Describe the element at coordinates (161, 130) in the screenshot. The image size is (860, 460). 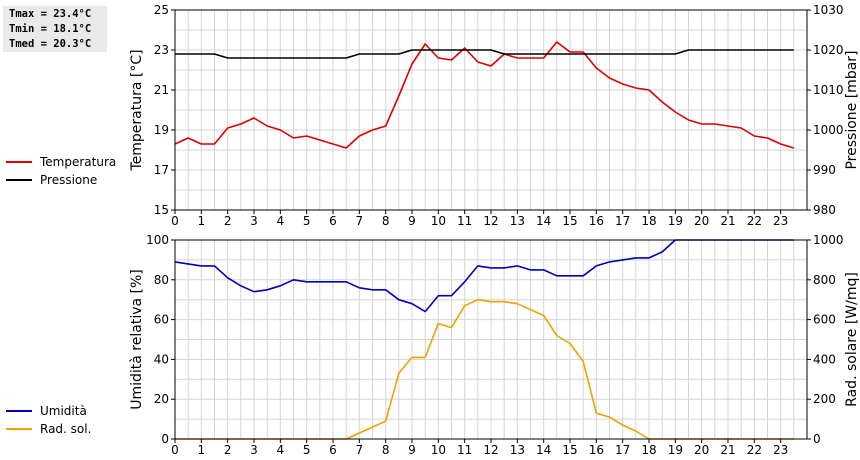
I see `y-tick-label: 19` at that location.